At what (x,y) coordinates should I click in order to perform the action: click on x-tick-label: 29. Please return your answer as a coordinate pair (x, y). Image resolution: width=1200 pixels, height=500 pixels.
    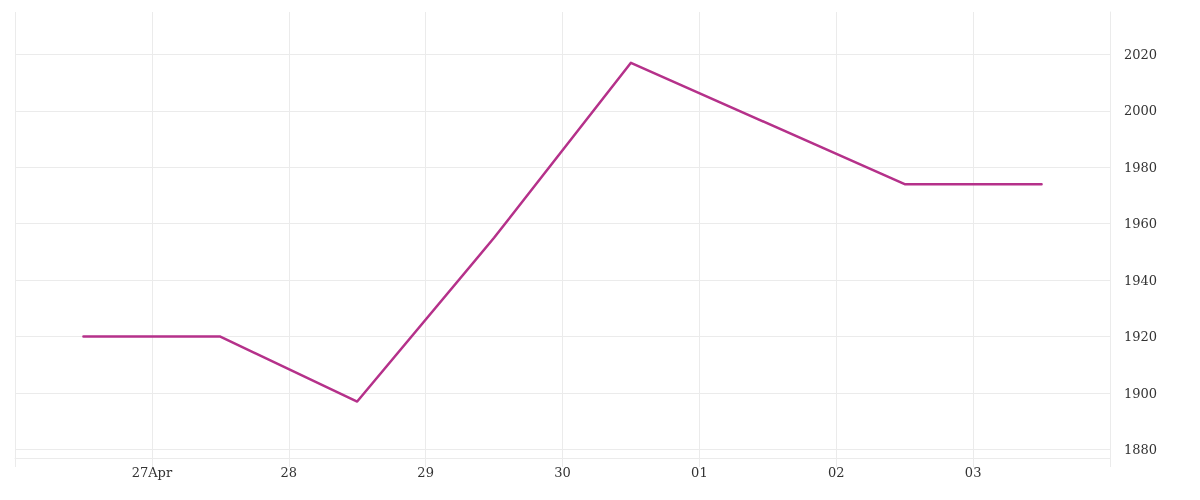
    Looking at the image, I should click on (425, 472).